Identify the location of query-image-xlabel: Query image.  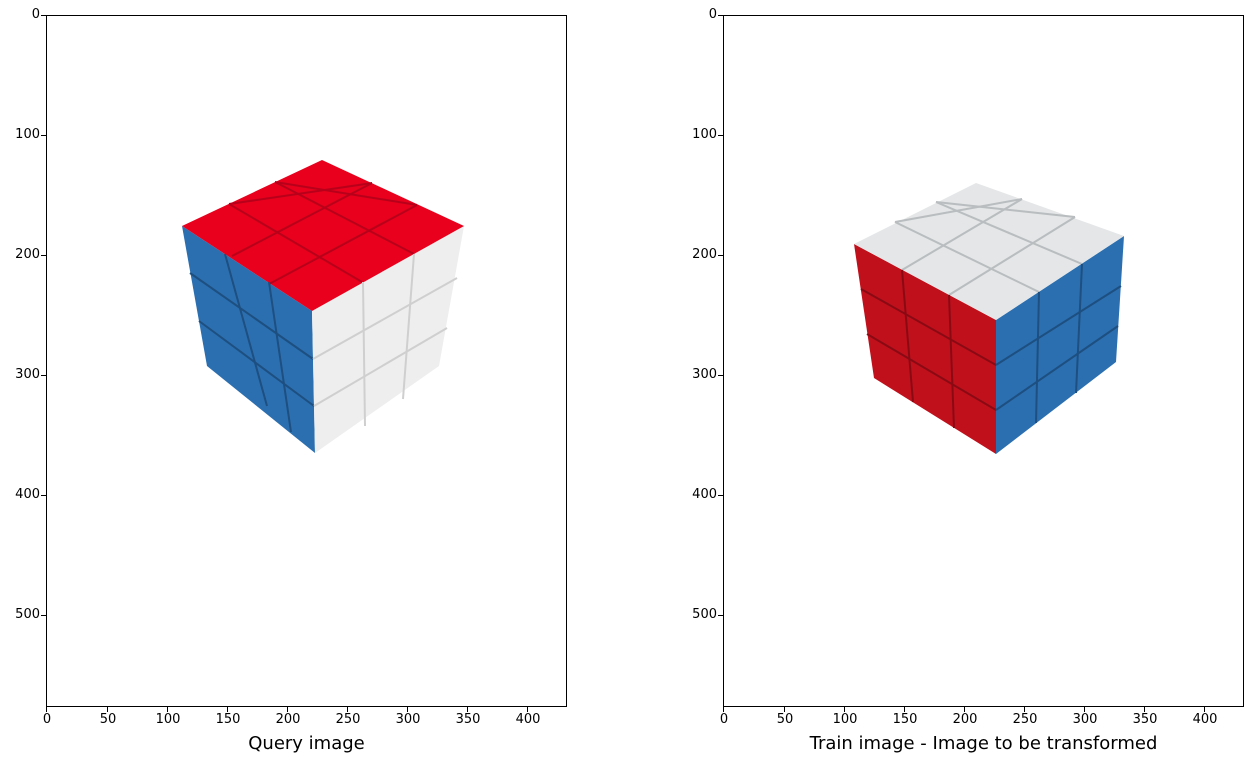
(306, 743).